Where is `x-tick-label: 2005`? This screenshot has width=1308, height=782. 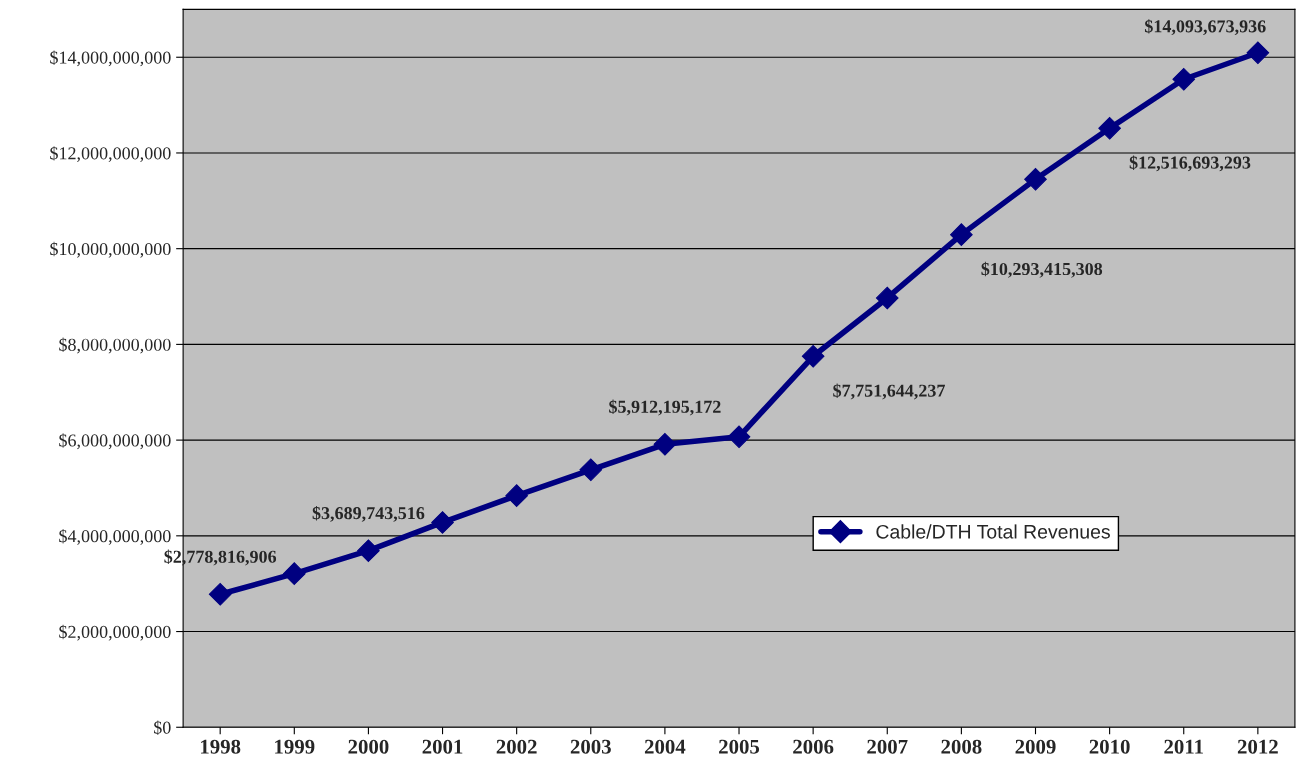
x-tick-label: 2005 is located at coordinates (739, 746).